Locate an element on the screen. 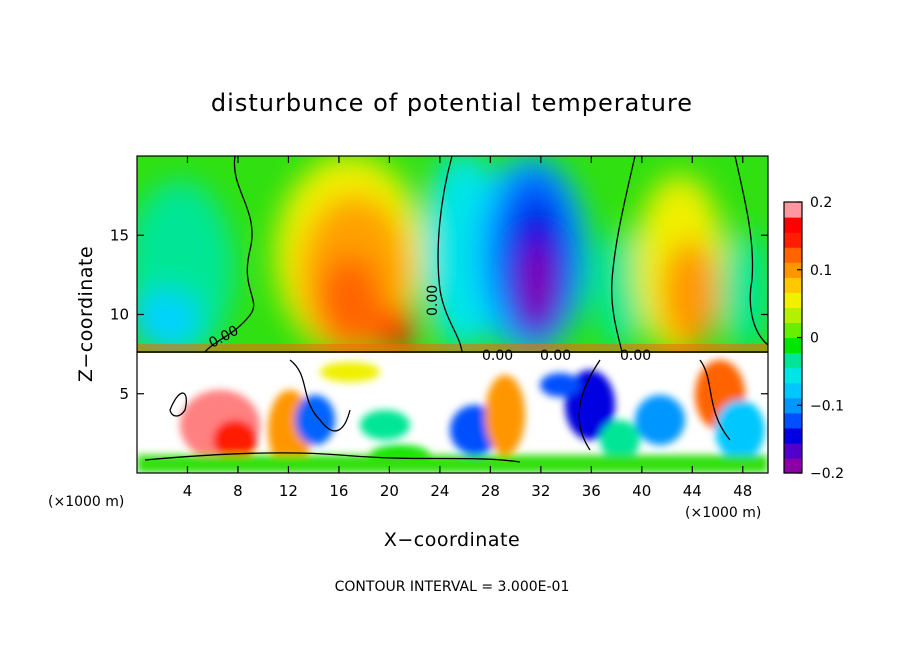 The image size is (904, 654). x-tick-label: 20 is located at coordinates (389, 491).